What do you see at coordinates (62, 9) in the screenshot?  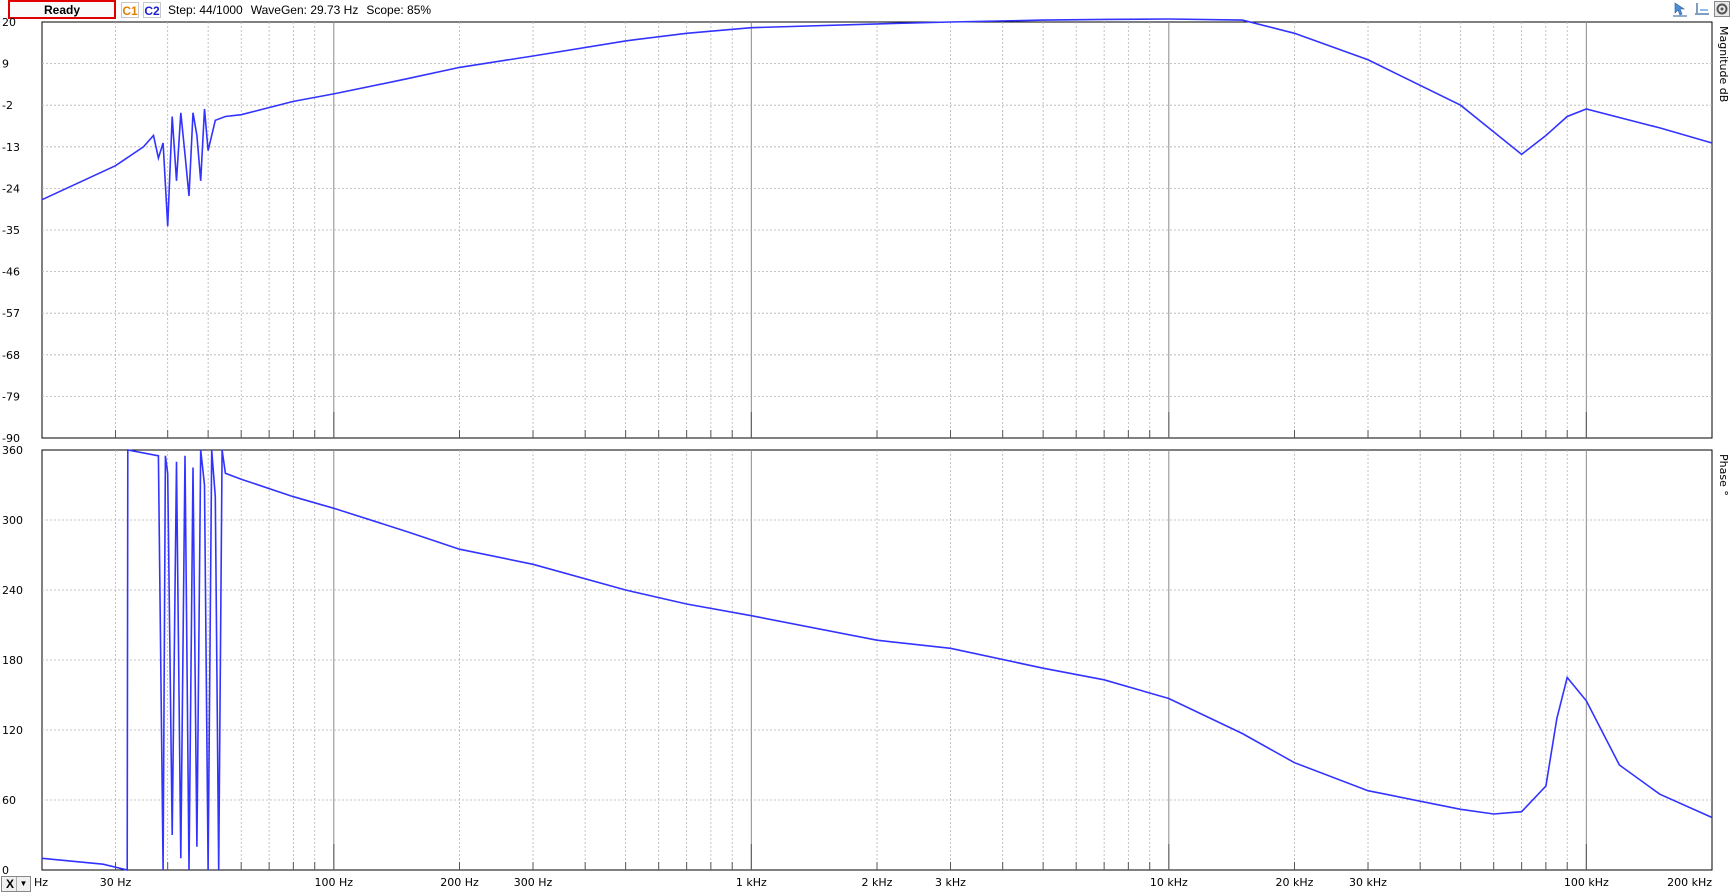 I see `status-indicator: Ready` at bounding box center [62, 9].